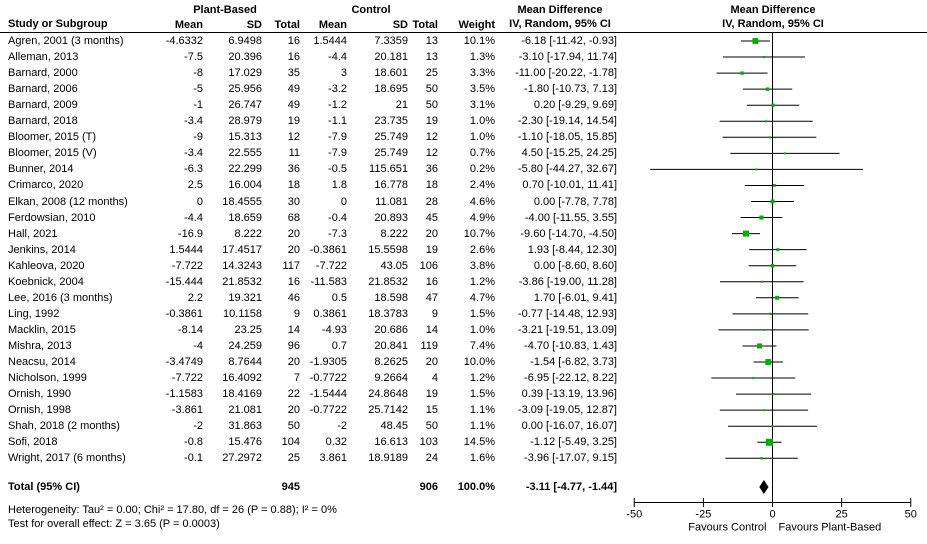  Describe the element at coordinates (329, 281) in the screenshot. I see `control-mean-cell: -11.583` at that location.